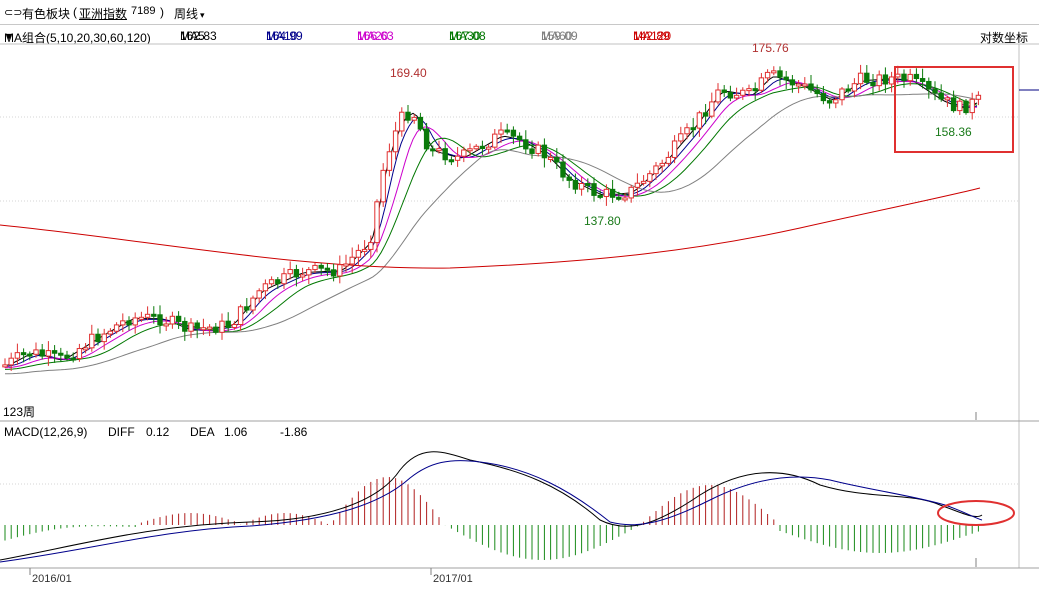 This screenshot has width=1039, height=589. I want to click on log-coord-toggle: 对数坐标, so click(1004, 38).